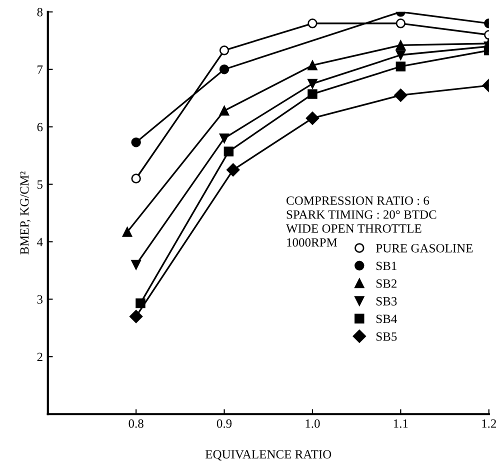 This screenshot has height=476, width=504. What do you see at coordinates (40, 184) in the screenshot?
I see `y-tick-label: 5` at bounding box center [40, 184].